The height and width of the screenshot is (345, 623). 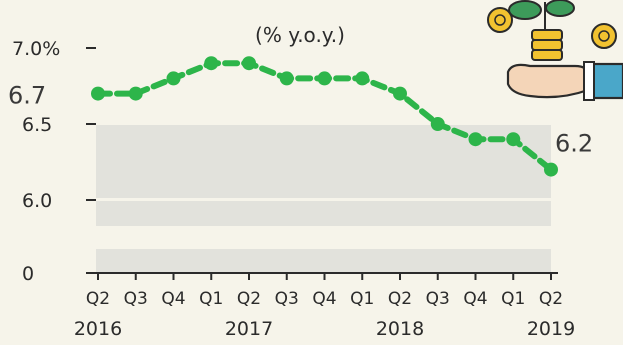 I want to click on hand-coin-plant-icon, so click(x=555, y=50).